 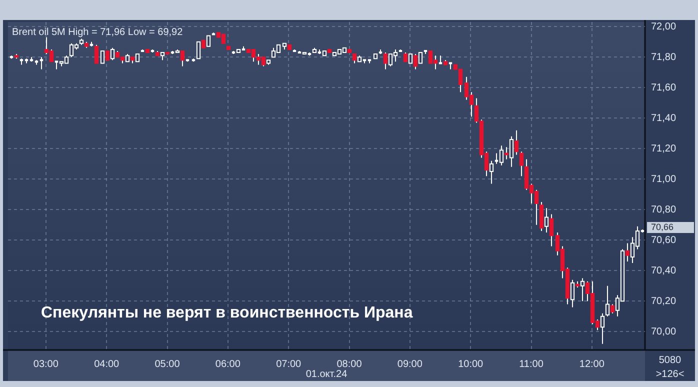 I want to click on x-tick-label: 12:00, so click(x=592, y=364).